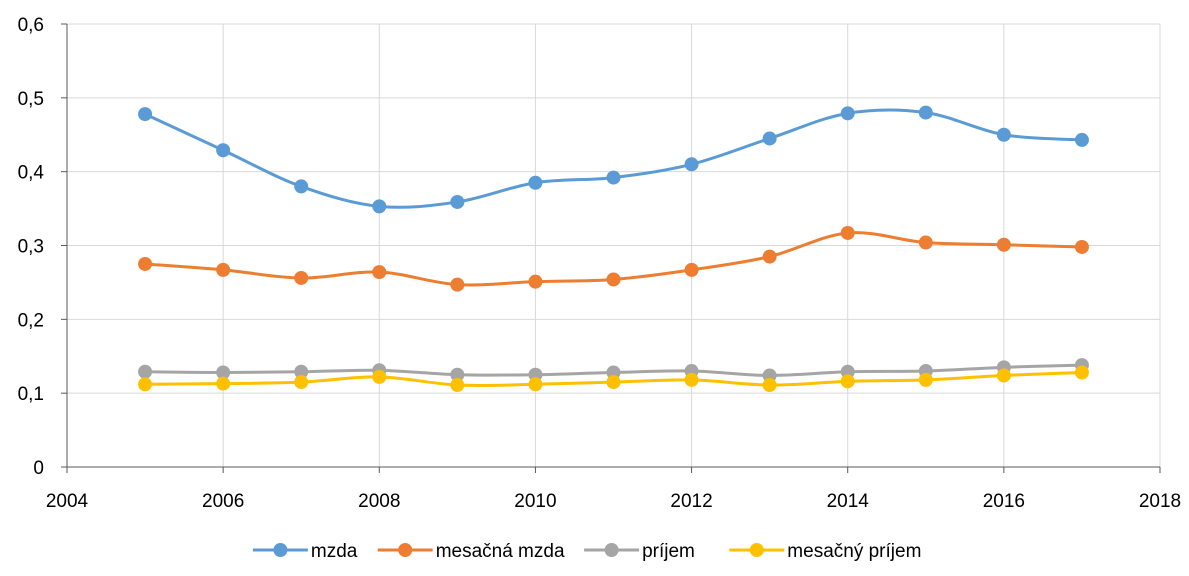  What do you see at coordinates (334, 551) in the screenshot?
I see `legend-label: mzda` at bounding box center [334, 551].